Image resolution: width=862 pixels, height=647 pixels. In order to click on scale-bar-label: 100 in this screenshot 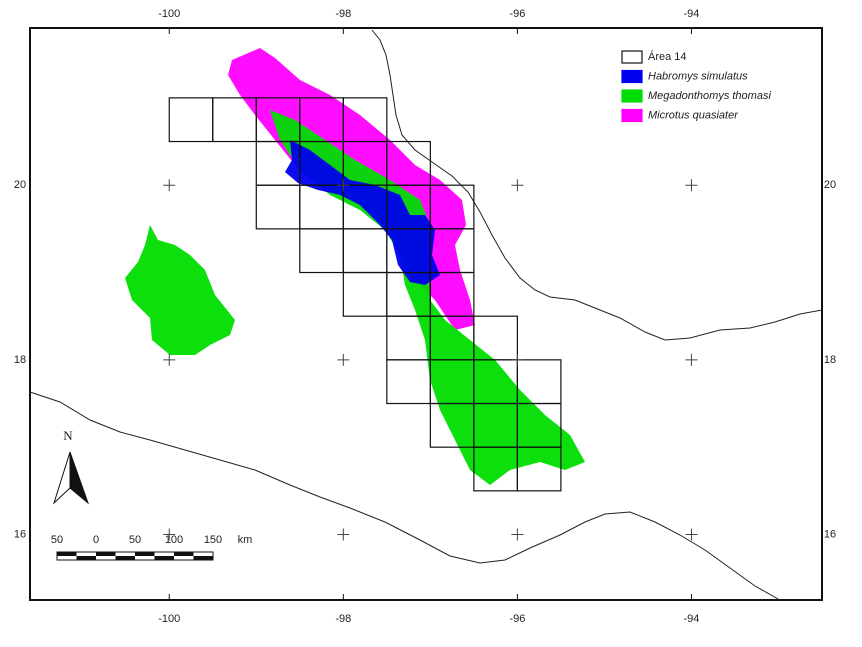, I will do `click(174, 540)`.